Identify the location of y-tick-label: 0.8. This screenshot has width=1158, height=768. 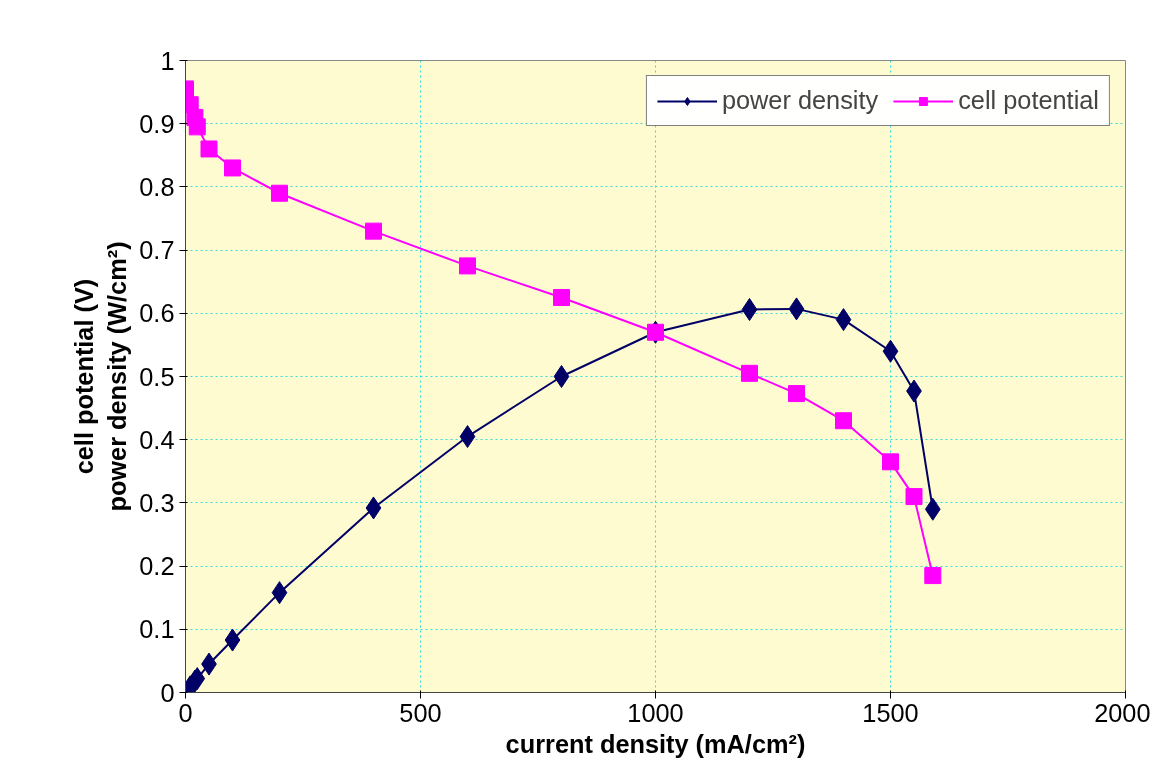
(157, 186).